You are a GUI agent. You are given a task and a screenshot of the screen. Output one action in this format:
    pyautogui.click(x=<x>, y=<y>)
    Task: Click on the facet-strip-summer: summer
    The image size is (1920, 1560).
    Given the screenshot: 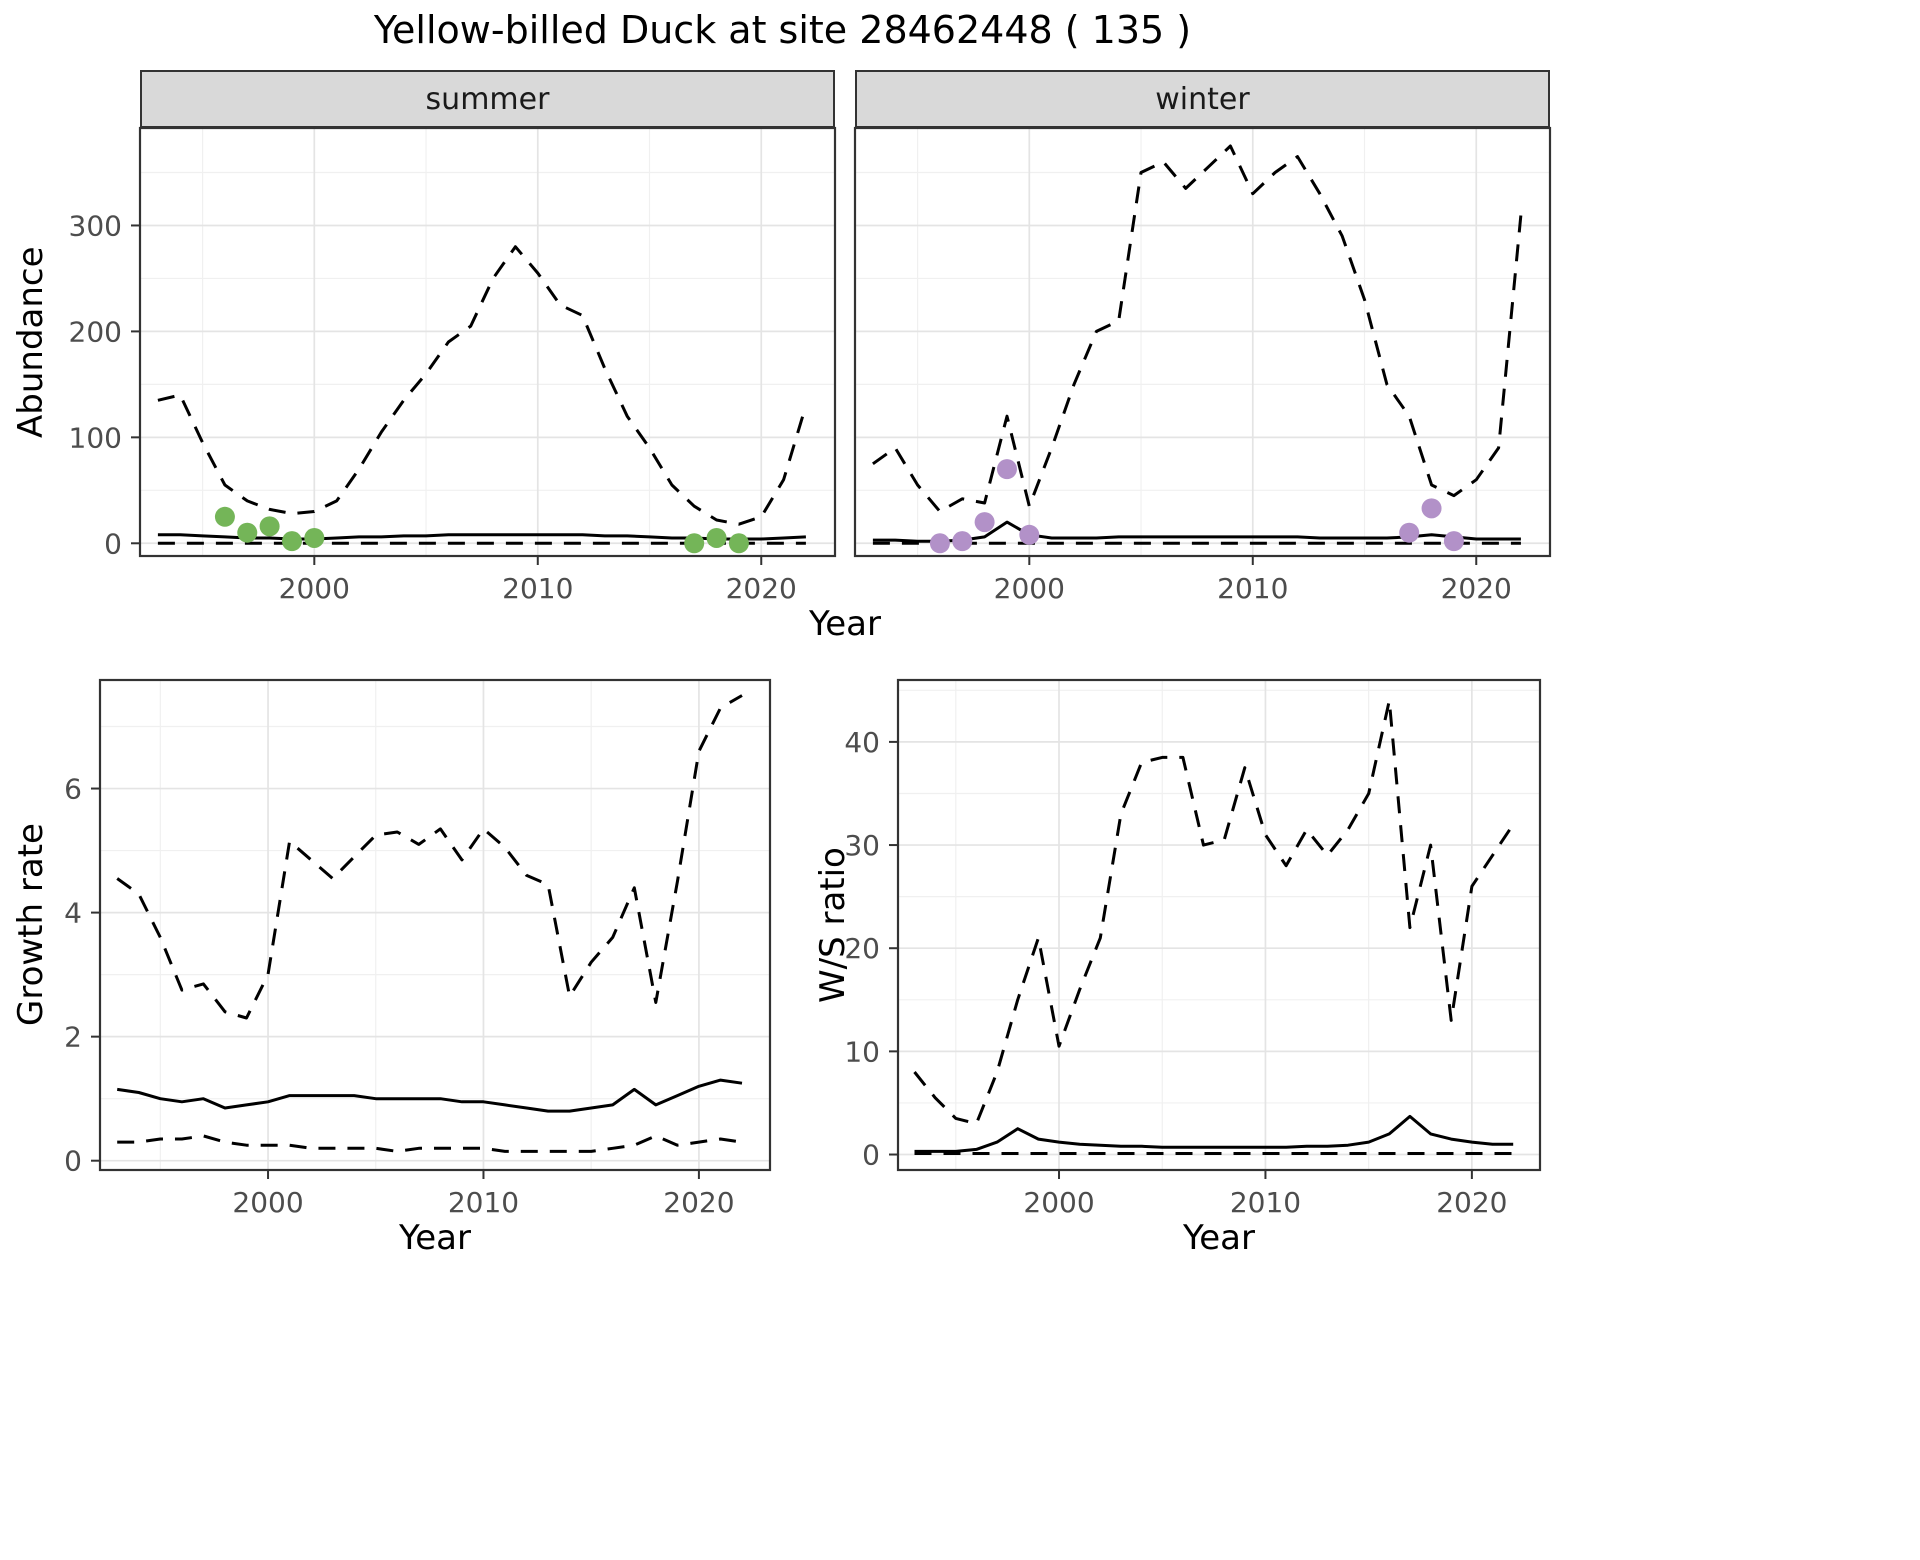 What is the action you would take?
    pyautogui.click(x=487, y=99)
    